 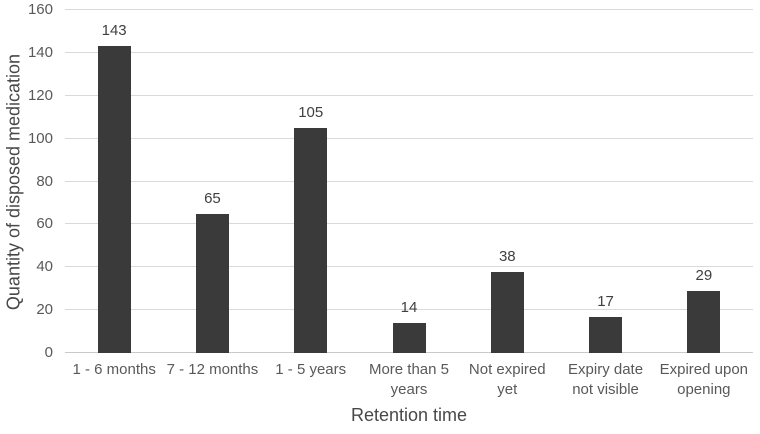 I want to click on y-tick-label: 140, so click(x=40, y=52).